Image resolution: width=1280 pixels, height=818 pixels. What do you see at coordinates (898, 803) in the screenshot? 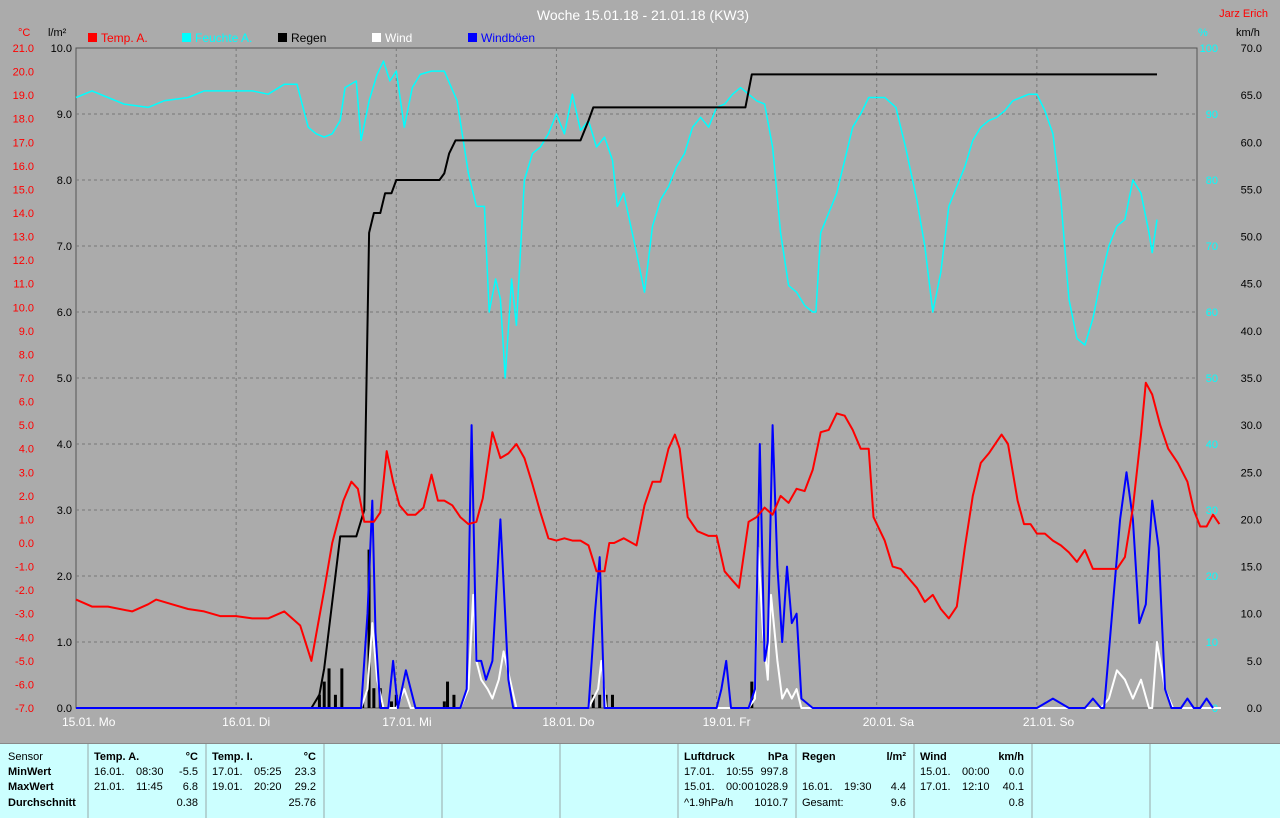
I see `stats-value: 9.6` at bounding box center [898, 803].